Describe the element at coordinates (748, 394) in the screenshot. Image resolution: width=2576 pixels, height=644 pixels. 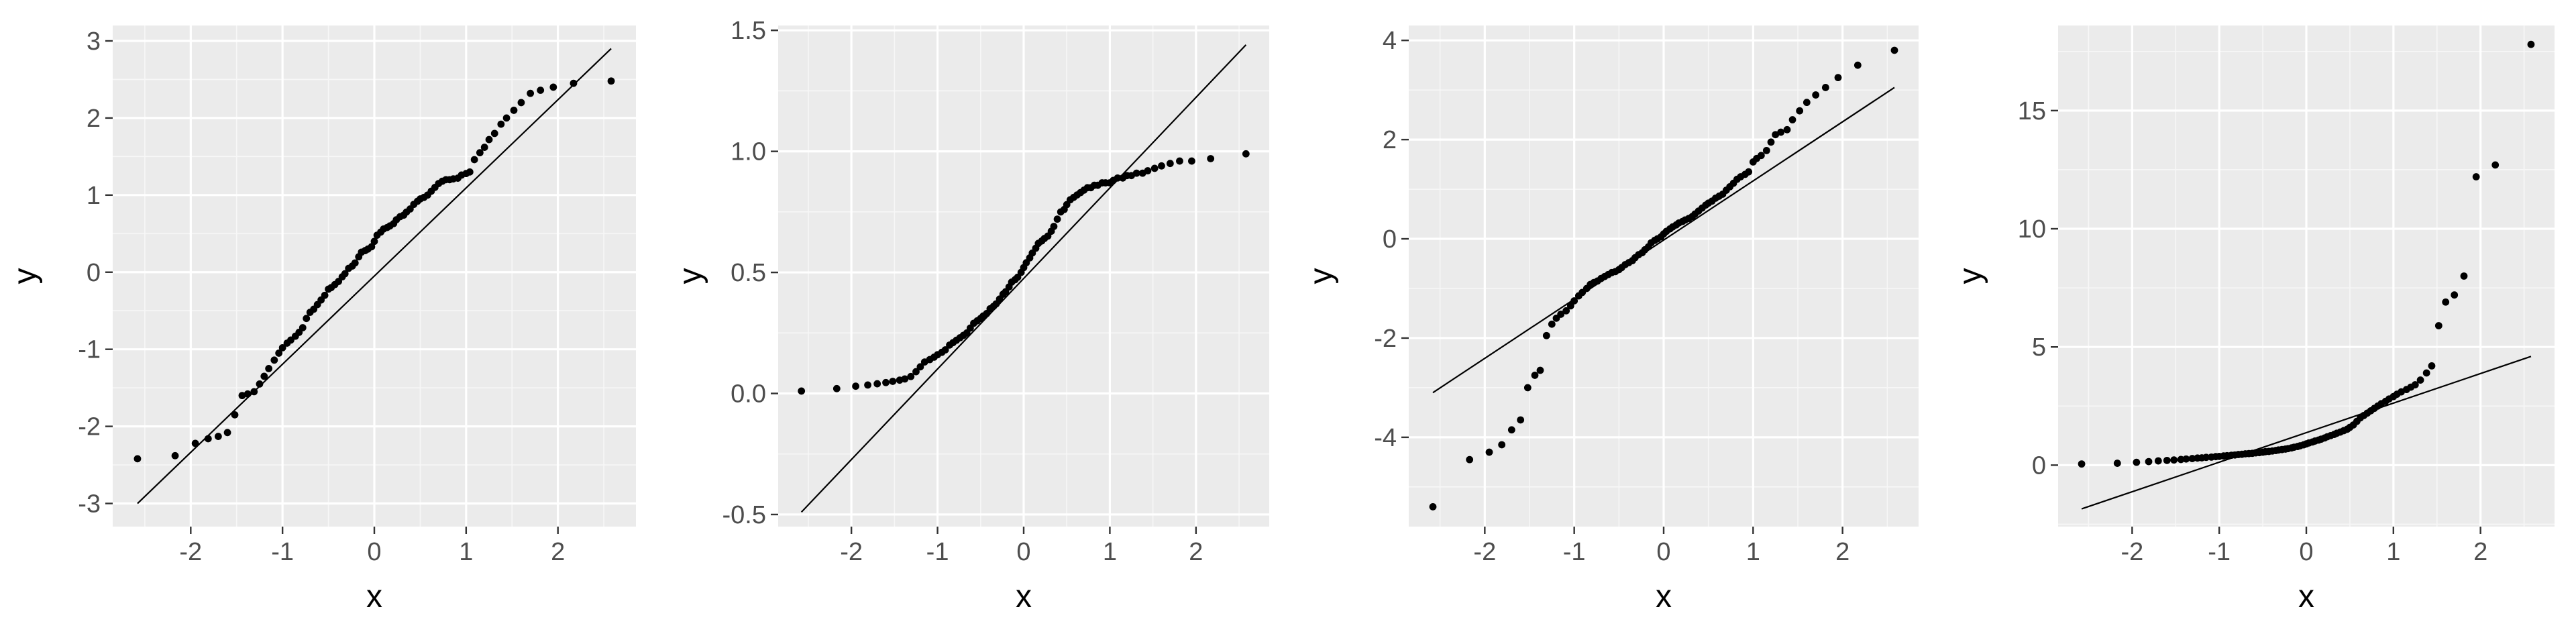
I see `y-tick-label: 0.0` at that location.